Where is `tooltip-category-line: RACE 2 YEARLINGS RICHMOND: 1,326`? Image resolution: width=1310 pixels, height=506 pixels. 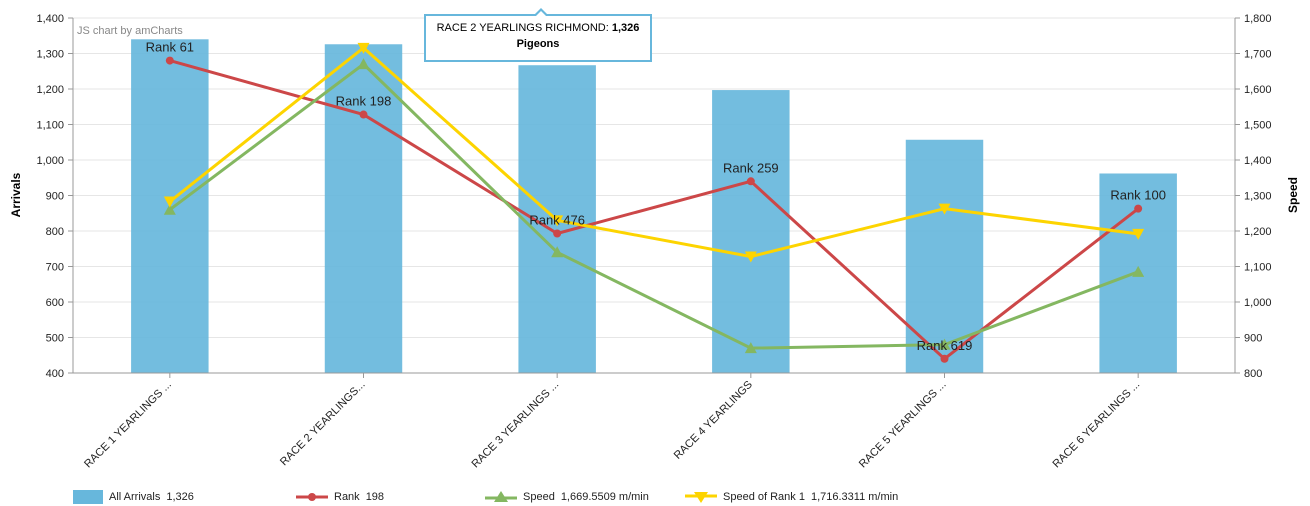
tooltip-category-line: RACE 2 YEARLINGS RICHMOND: 1,326 is located at coordinates (538, 28).